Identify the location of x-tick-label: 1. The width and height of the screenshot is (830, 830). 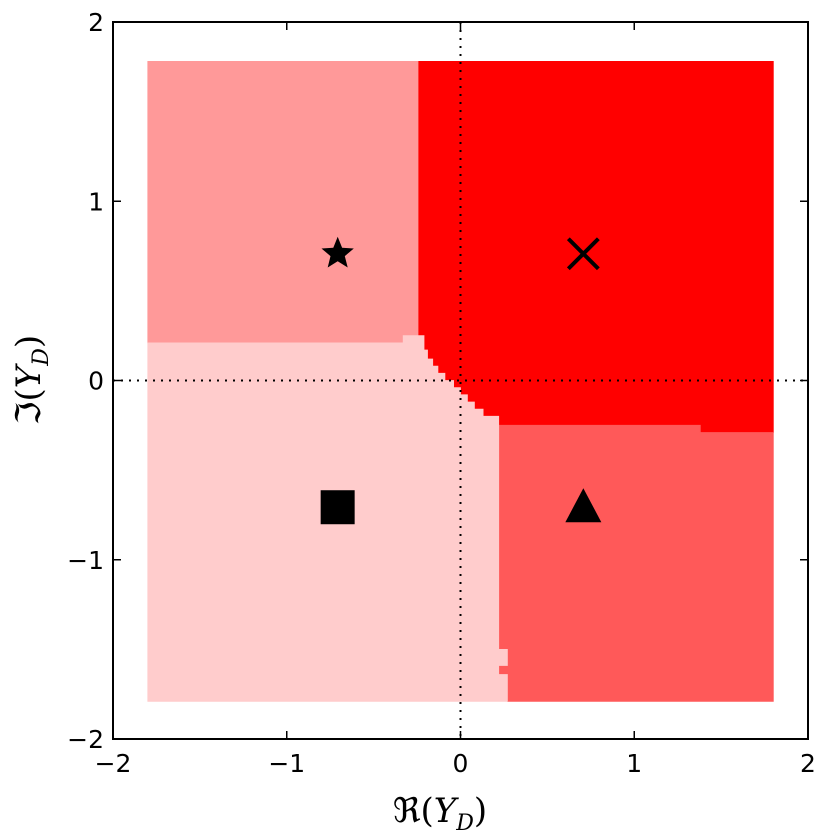
(634, 763).